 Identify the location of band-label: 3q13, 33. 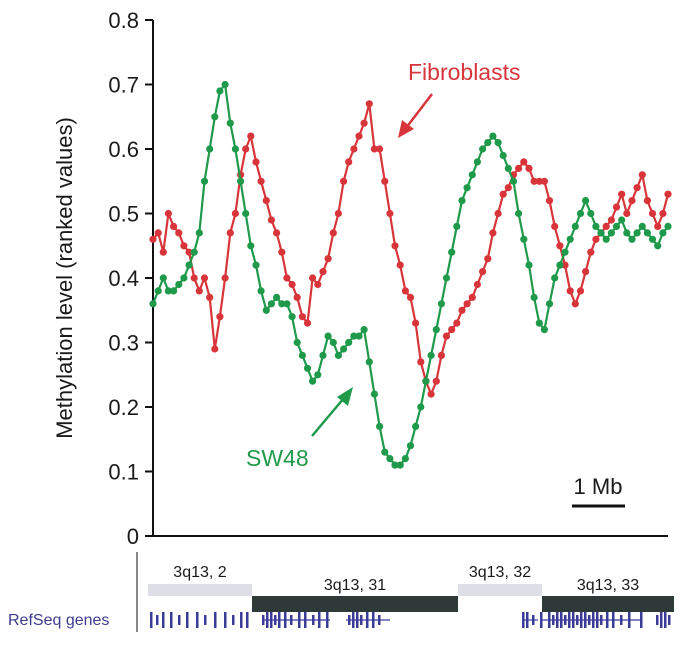
(608, 585).